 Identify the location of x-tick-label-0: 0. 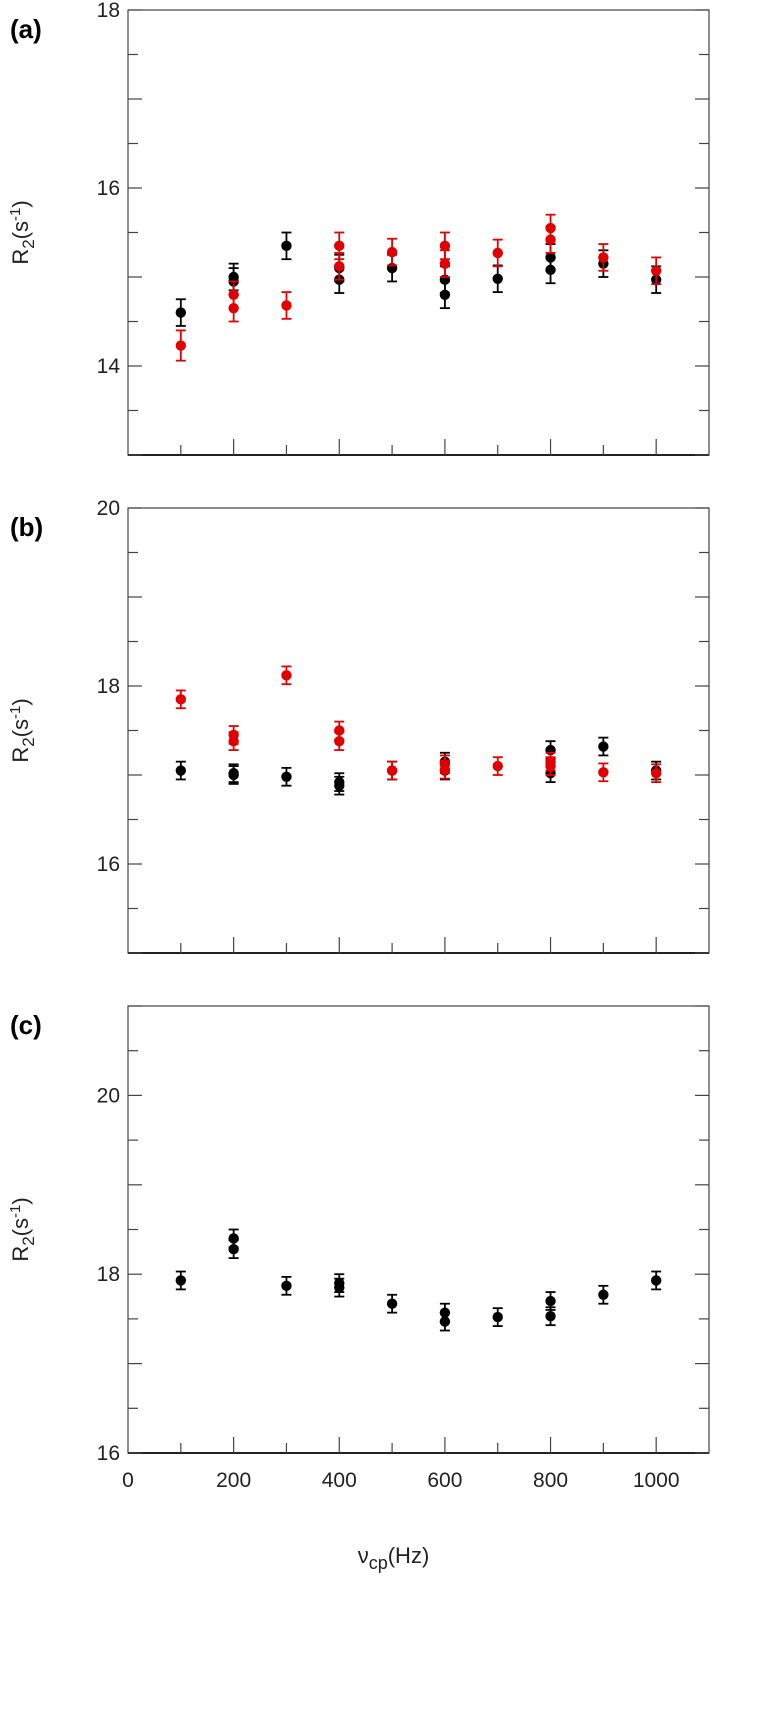
(128, 1480).